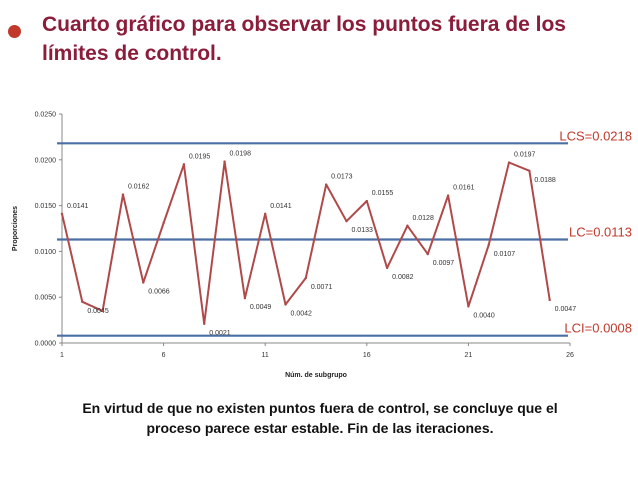 Image resolution: width=638 pixels, height=479 pixels. I want to click on x-tick-label: 1, so click(62, 355).